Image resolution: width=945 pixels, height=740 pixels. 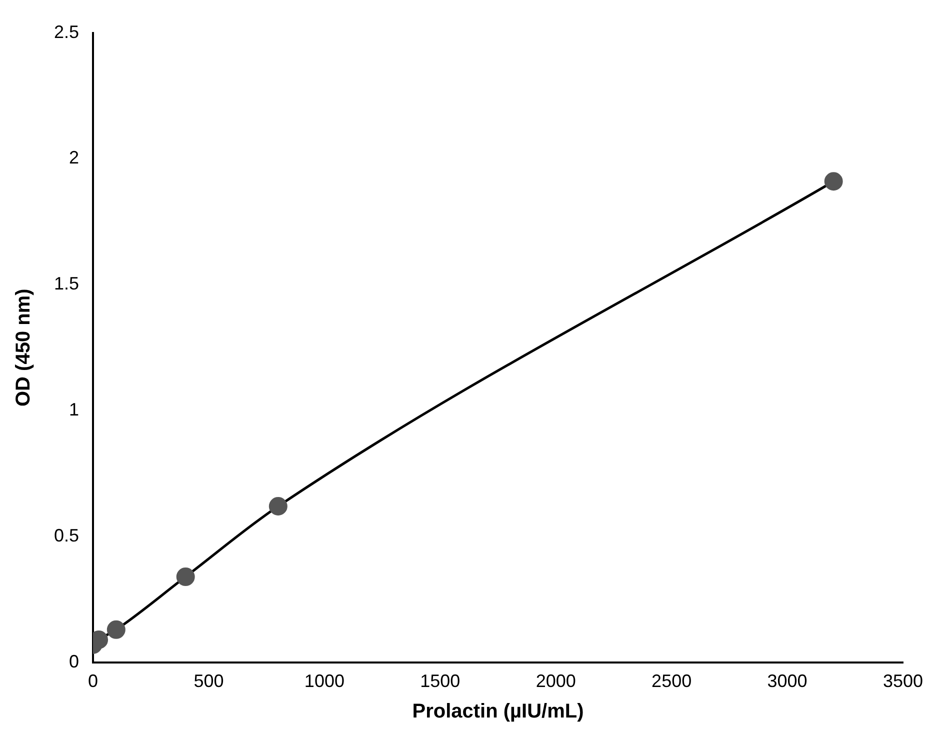 I want to click on y-tick-label: 1, so click(x=74, y=410).